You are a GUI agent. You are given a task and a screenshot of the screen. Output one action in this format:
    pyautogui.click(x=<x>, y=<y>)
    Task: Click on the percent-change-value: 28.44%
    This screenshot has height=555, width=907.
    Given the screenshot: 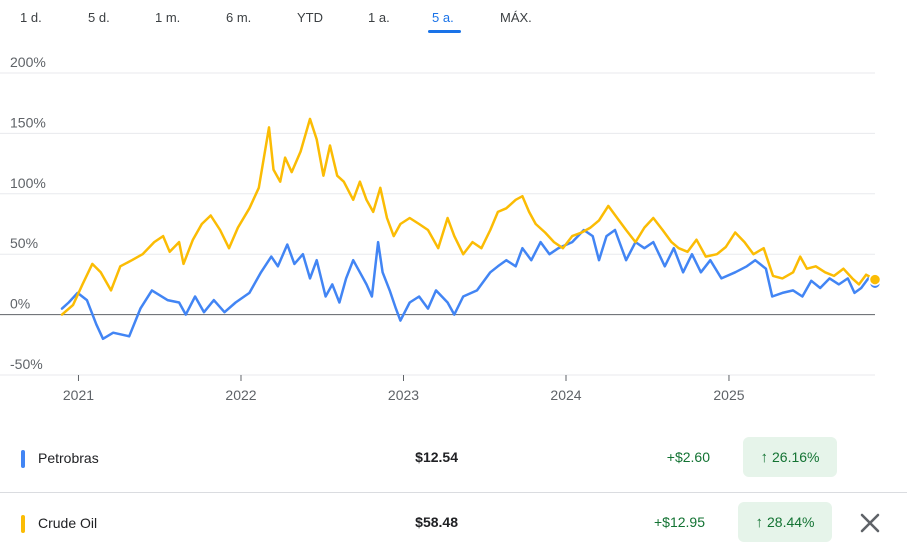 What is the action you would take?
    pyautogui.click(x=791, y=522)
    